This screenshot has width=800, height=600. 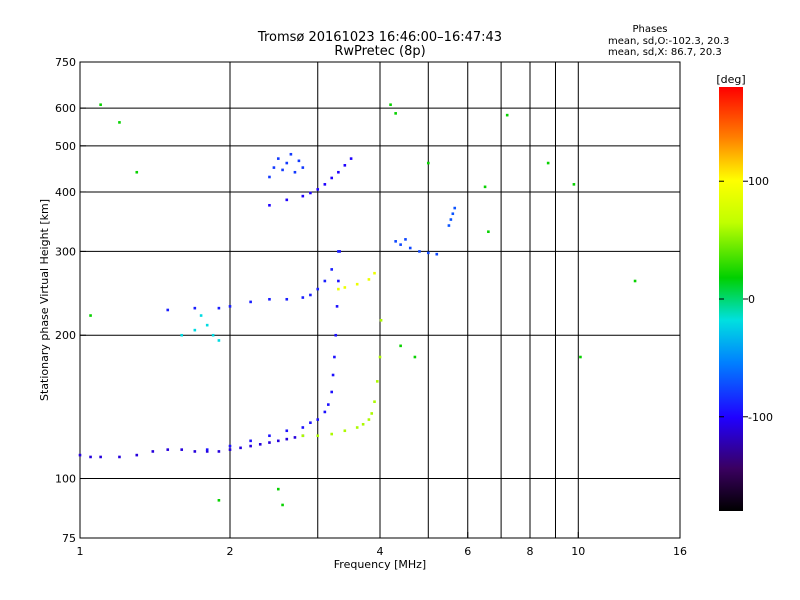 I want to click on phases-header: Phases, so click(x=649, y=29).